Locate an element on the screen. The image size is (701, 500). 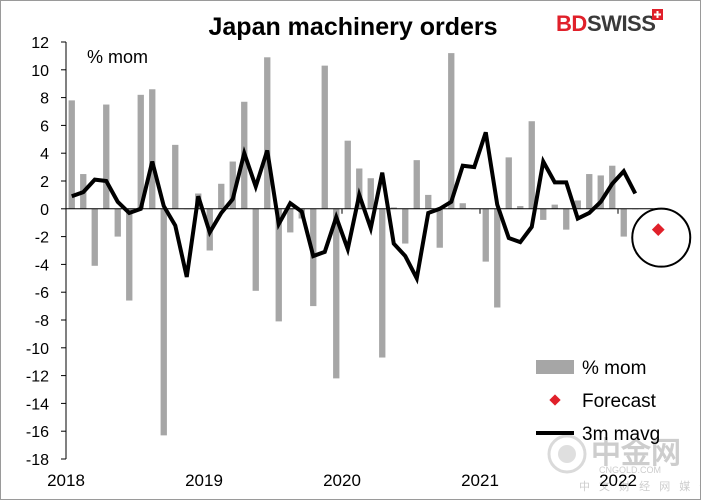
y-tick-label: 6 is located at coordinates (44, 126).